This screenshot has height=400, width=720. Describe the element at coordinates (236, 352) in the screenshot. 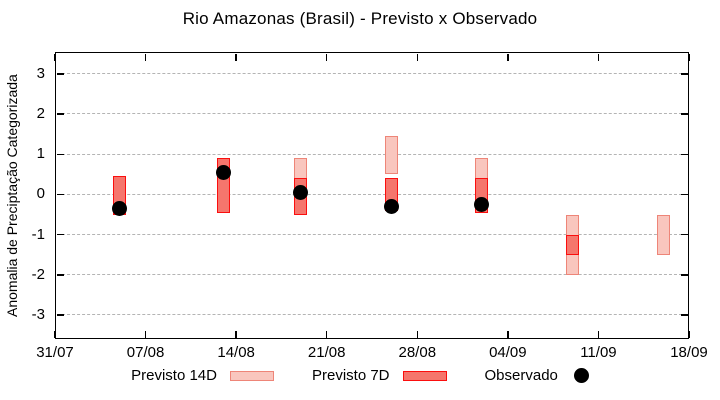

I see `x-tick-label: 14/08` at that location.